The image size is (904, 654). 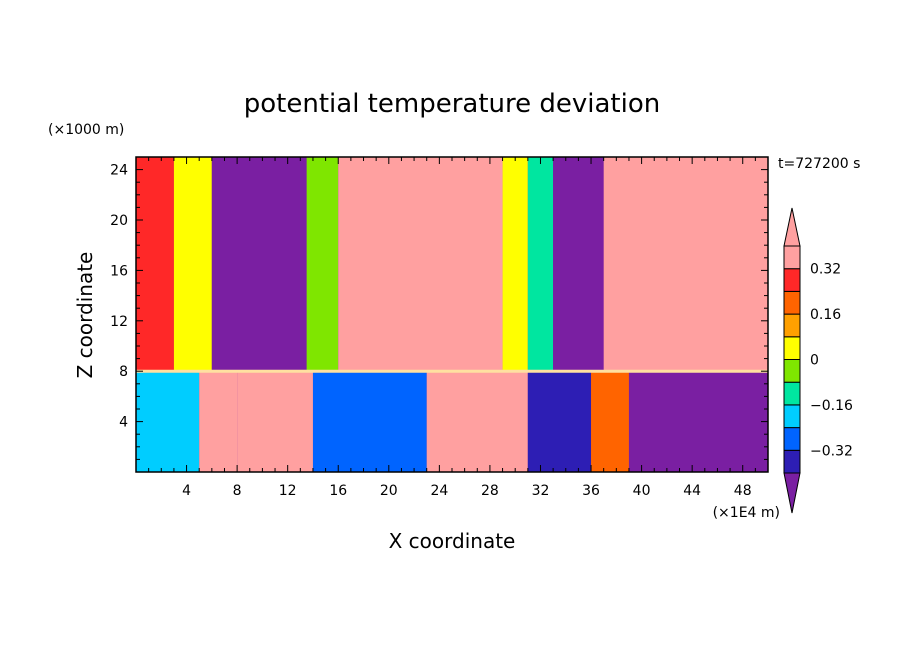 What do you see at coordinates (452, 541) in the screenshot?
I see `x-axis-label: X coordinate` at bounding box center [452, 541].